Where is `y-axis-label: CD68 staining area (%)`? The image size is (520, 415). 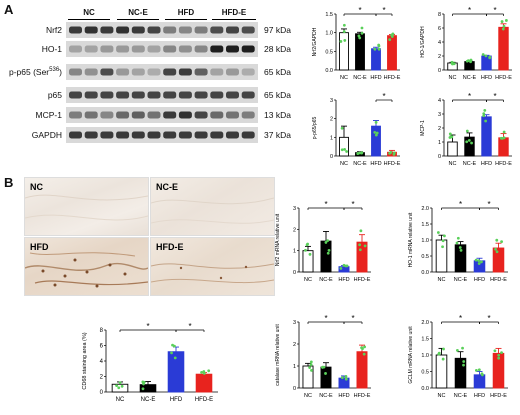 y-axis-label: CD68 staining area (%) is located at coordinates (85, 360).